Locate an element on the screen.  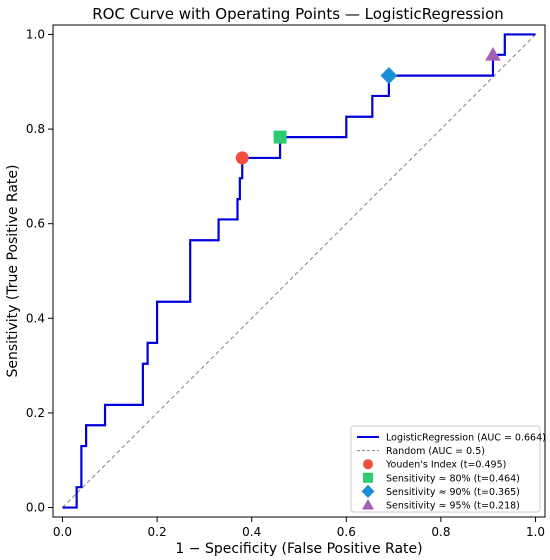
y-tick-label: 0.8 is located at coordinates (35, 129).